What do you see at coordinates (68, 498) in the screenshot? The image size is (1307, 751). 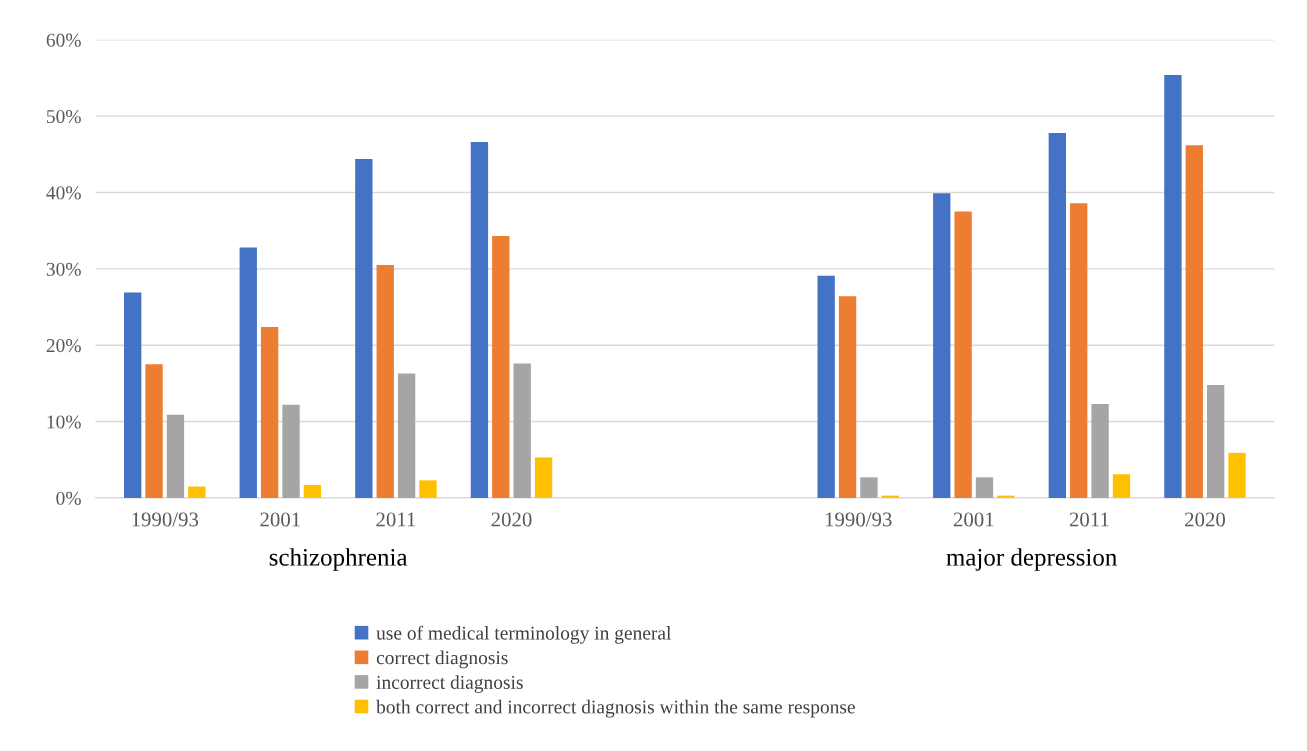 I see `y-tick-label: 0%` at bounding box center [68, 498].